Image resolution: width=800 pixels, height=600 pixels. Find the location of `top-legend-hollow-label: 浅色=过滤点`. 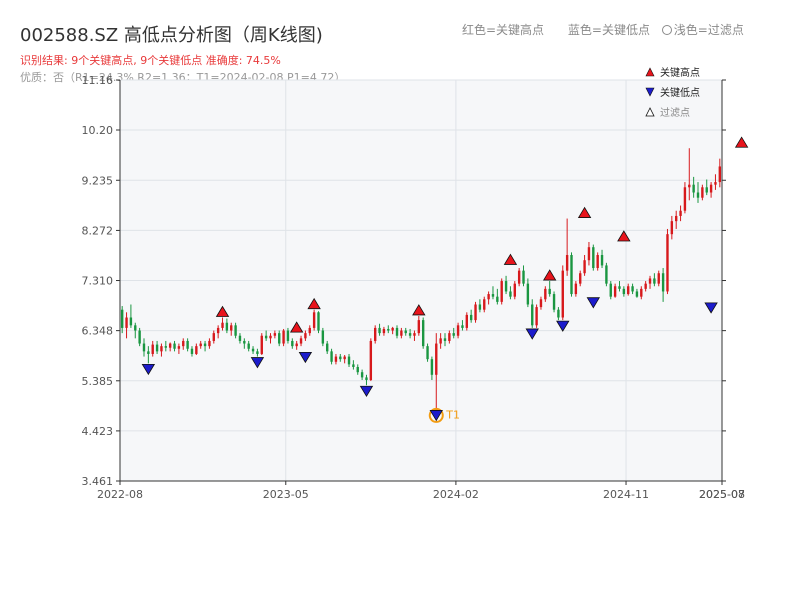

top-legend-hollow-label: 浅色=过滤点 is located at coordinates (708, 30).